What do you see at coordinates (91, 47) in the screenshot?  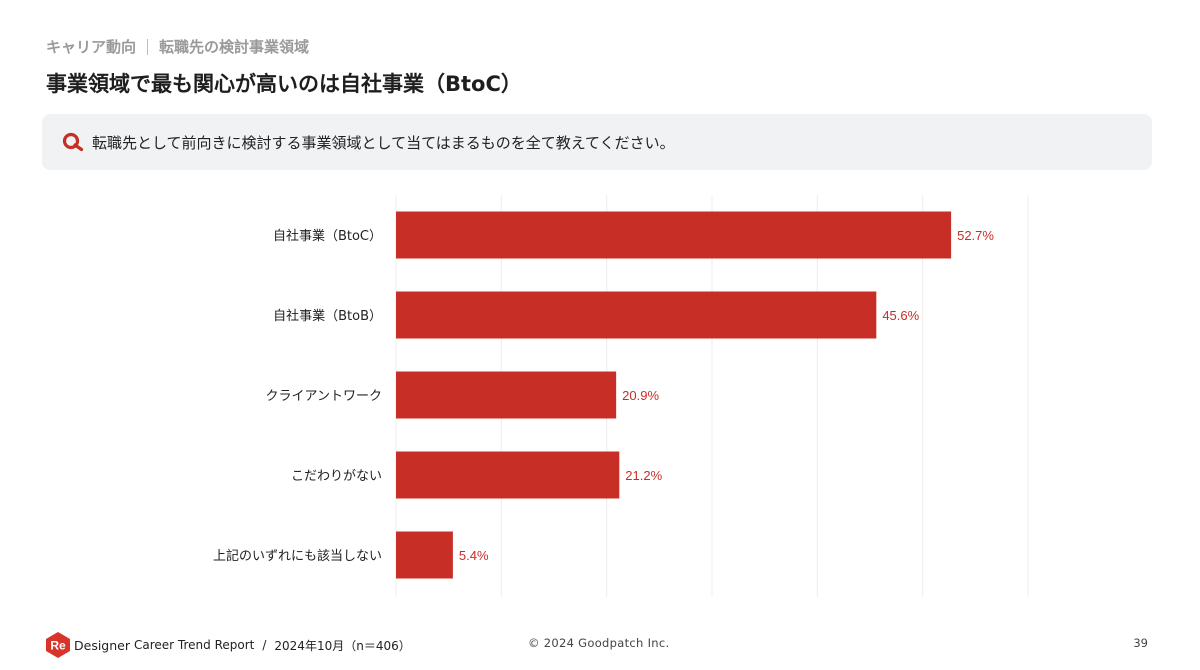 I see `breadcrumb-section: キャリア動向` at bounding box center [91, 47].